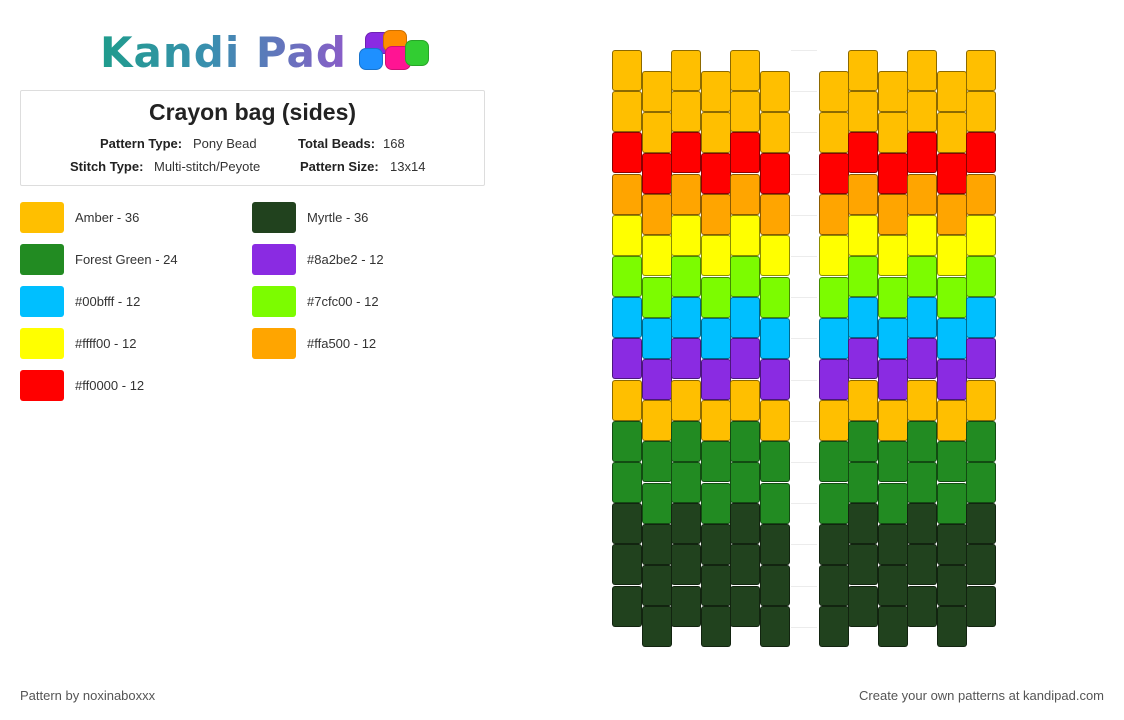 This screenshot has width=1124, height=720. I want to click on kandi-pad-logo: Kandi Pad, so click(266, 52).